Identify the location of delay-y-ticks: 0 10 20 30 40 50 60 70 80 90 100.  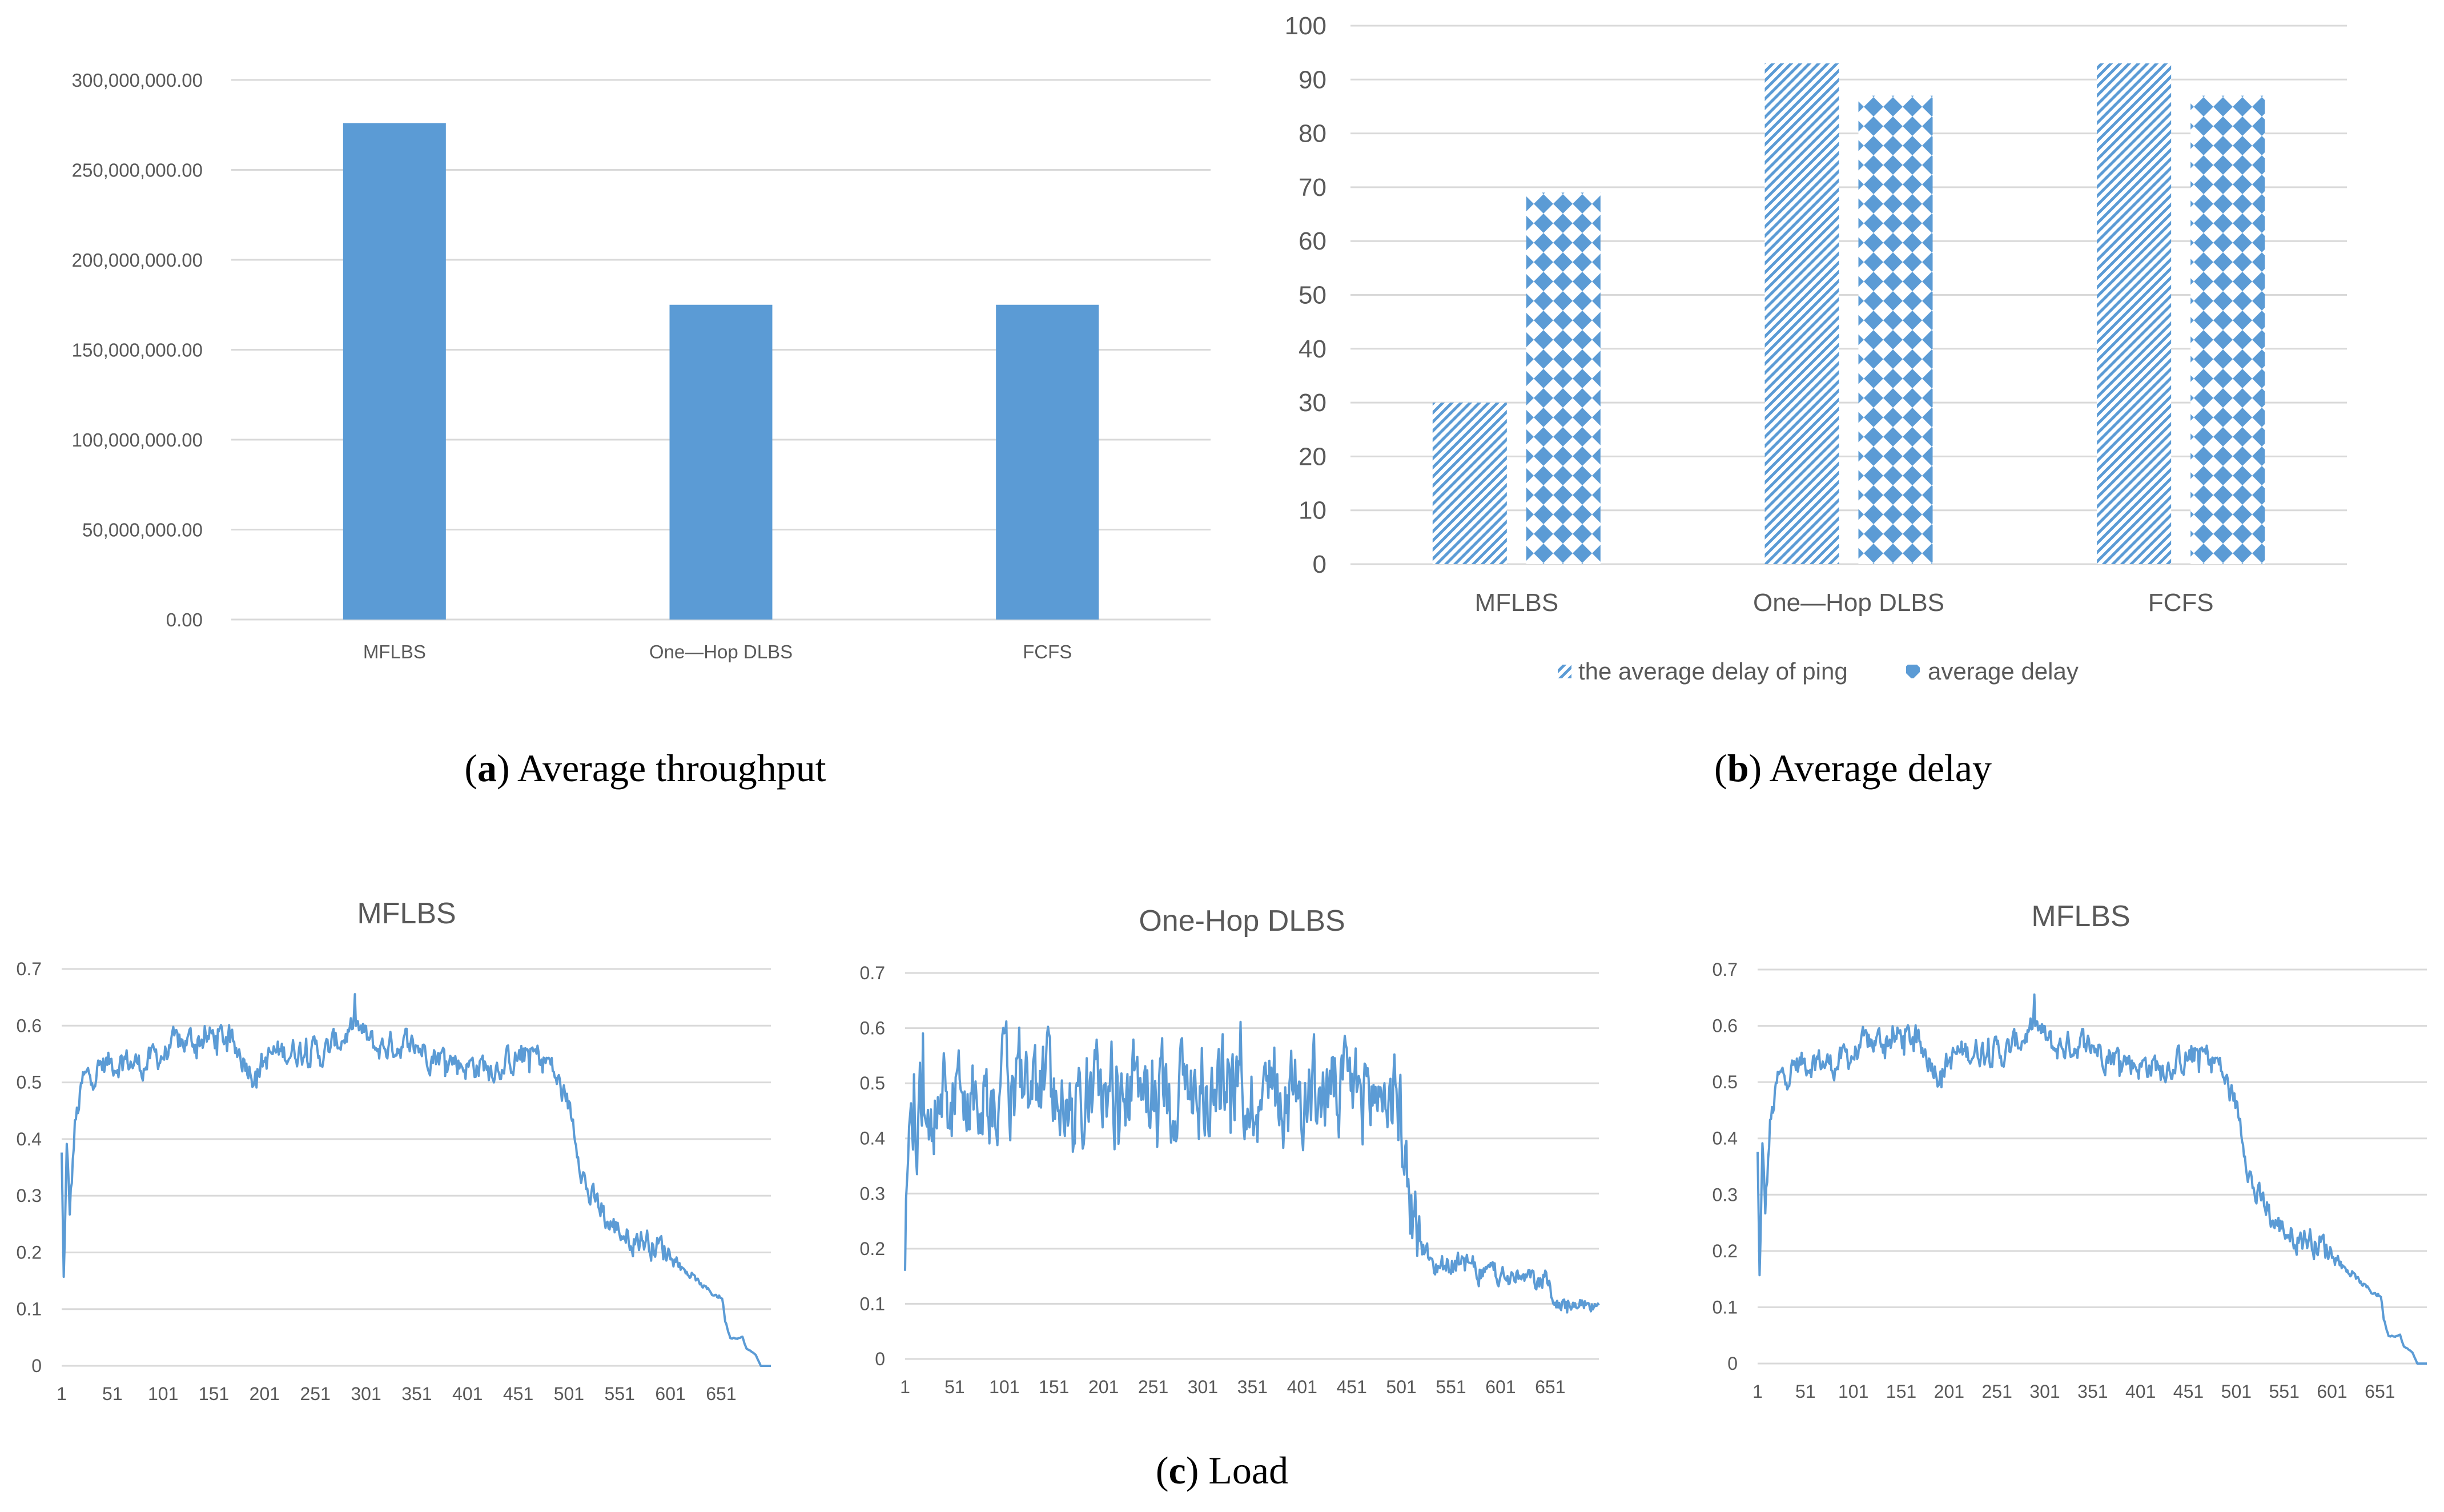
(1305, 295).